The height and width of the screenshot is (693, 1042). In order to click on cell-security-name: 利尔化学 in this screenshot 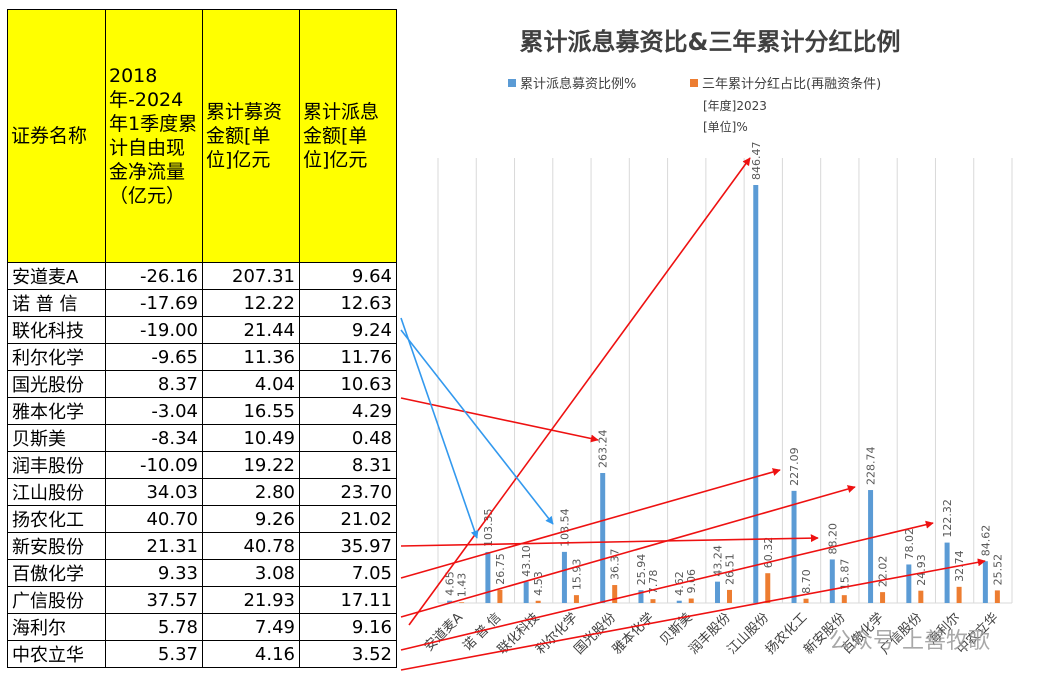, I will do `click(56, 357)`.